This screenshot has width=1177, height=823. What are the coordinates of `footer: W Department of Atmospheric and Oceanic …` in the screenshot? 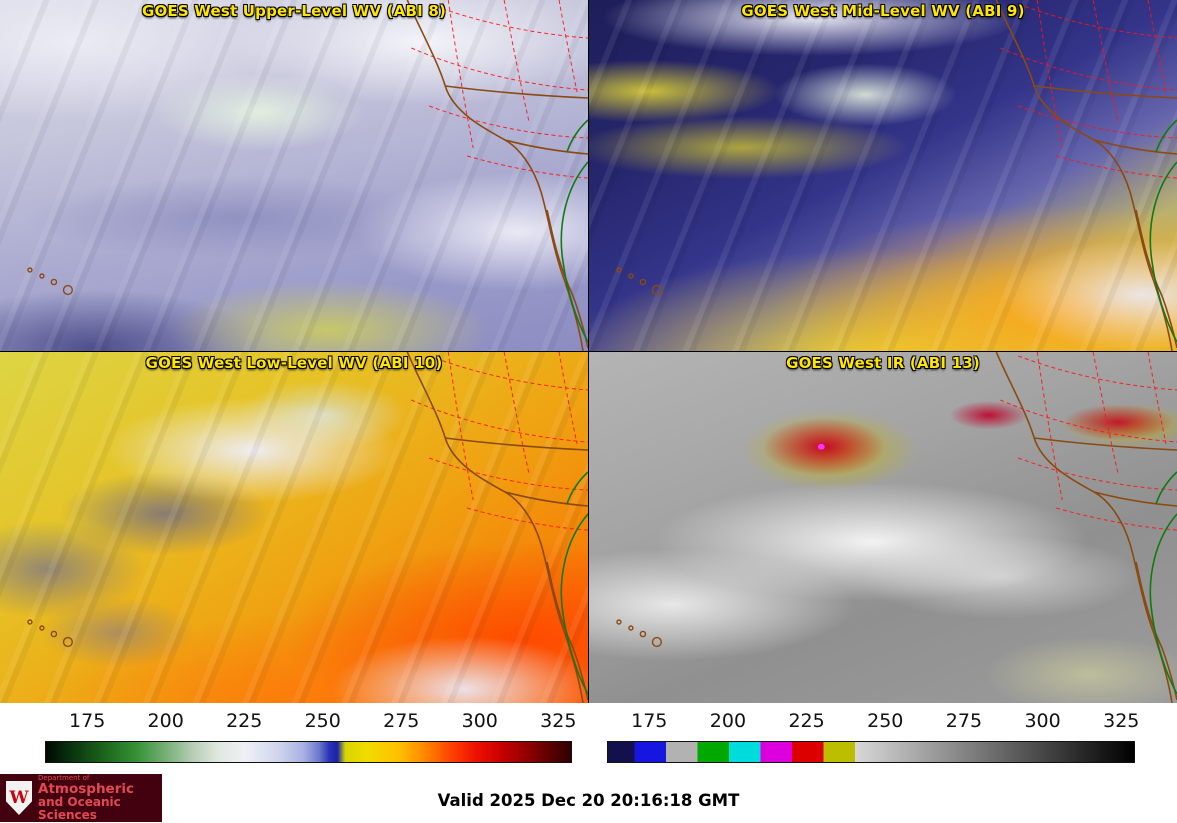 It's located at (588, 795).